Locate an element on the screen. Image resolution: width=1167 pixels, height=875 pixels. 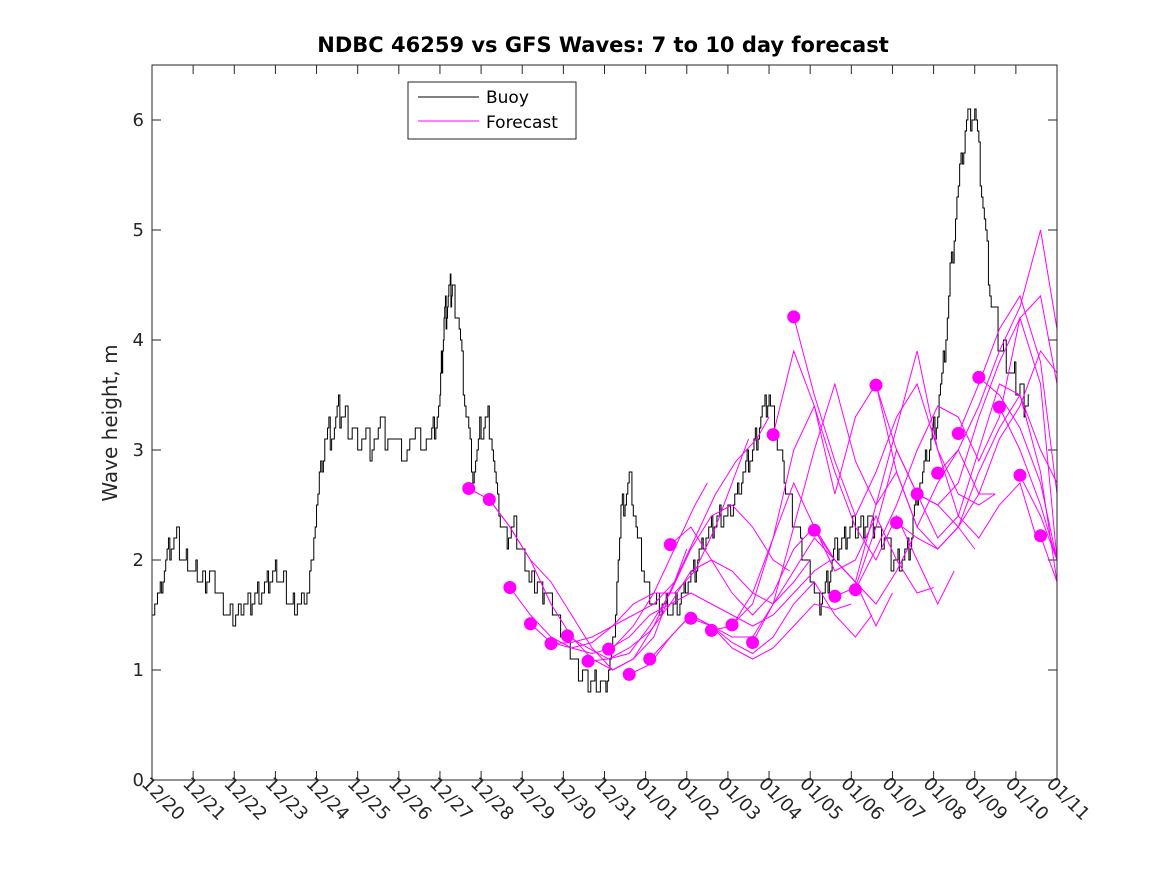
legend-box is located at coordinates (492, 110).